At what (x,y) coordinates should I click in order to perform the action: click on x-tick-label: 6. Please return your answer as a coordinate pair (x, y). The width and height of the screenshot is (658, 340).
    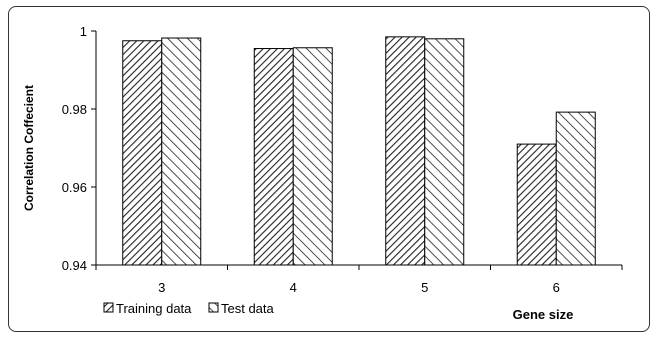
    Looking at the image, I should click on (556, 287).